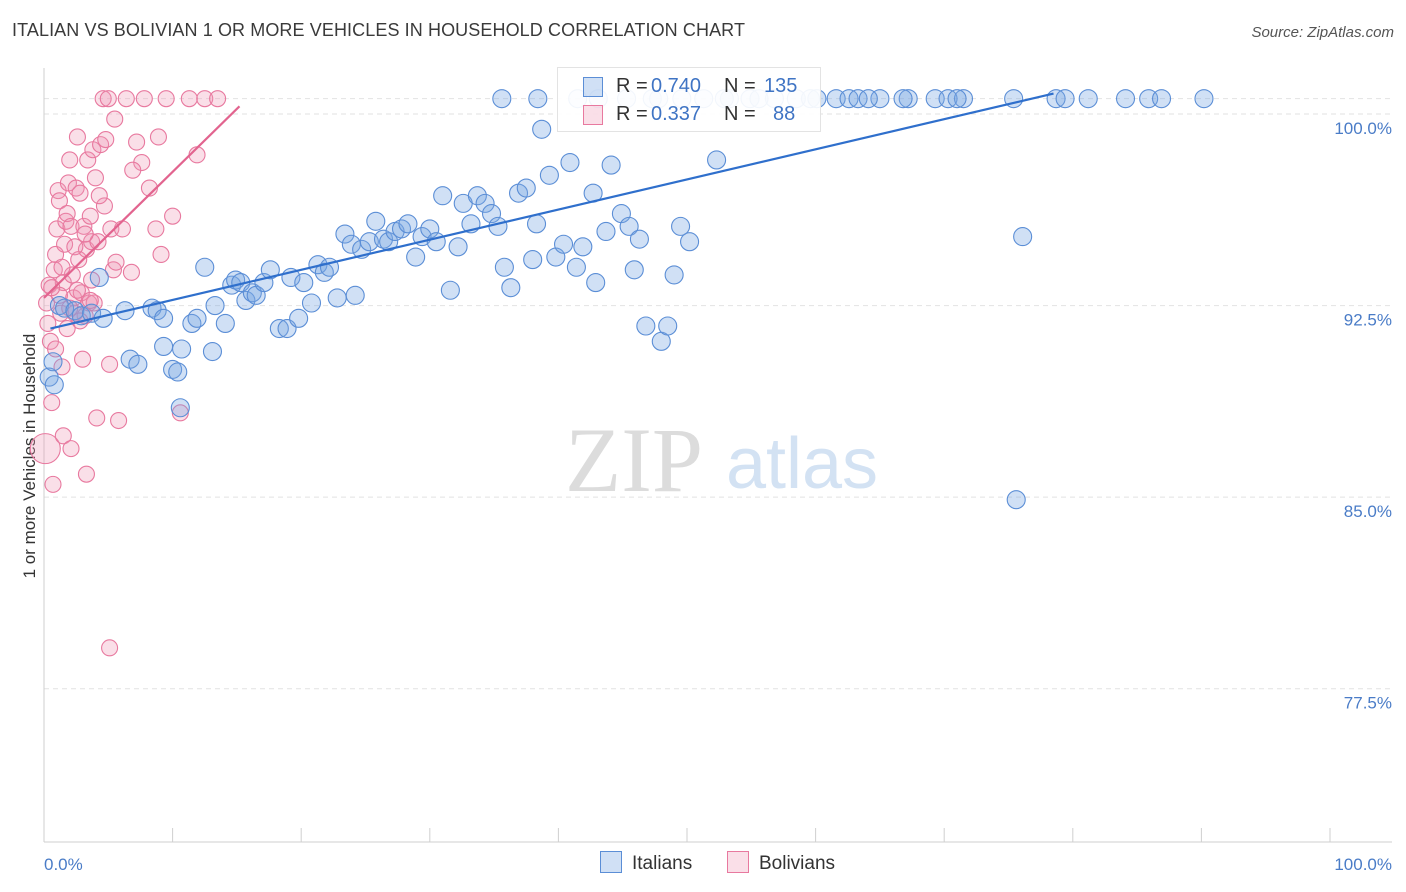 This screenshot has height=892, width=1406. Describe the element at coordinates (797, 863) in the screenshot. I see `bolivians-legend-label: Bolivians` at that location.